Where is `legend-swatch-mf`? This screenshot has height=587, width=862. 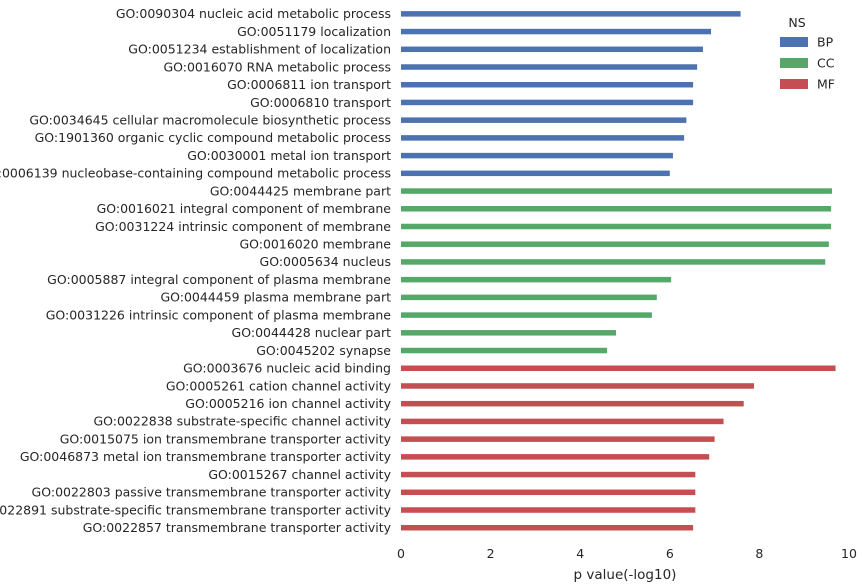 legend-swatch-mf is located at coordinates (794, 84).